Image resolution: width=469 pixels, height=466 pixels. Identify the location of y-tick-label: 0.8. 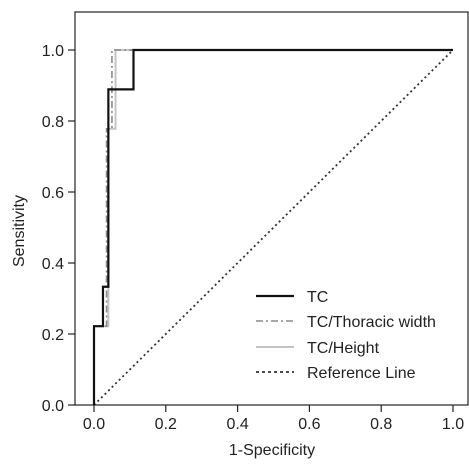
(53, 122).